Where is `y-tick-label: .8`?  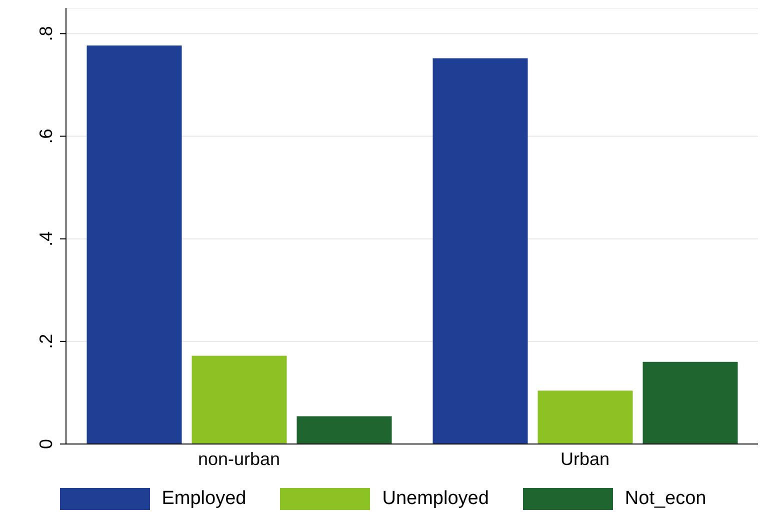 y-tick-label: .8 is located at coordinates (46, 34).